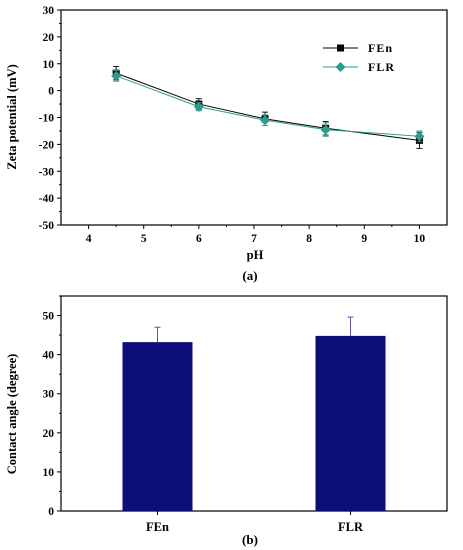  I want to click on y-axis: 30 20 10 0 -10 -20 -30 -40 -50, so click(50, 118).